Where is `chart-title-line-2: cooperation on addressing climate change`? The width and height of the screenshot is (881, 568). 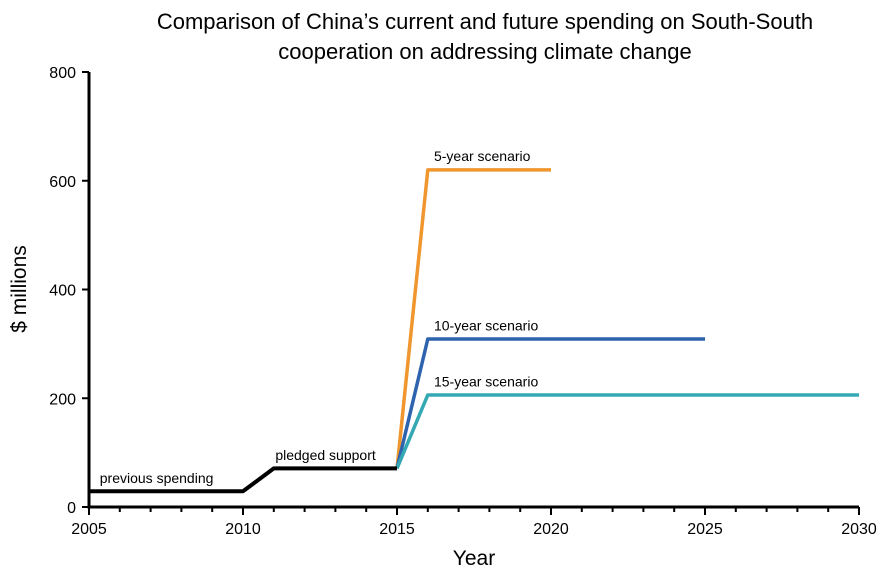
chart-title-line-2: cooperation on addressing climate change is located at coordinates (484, 51).